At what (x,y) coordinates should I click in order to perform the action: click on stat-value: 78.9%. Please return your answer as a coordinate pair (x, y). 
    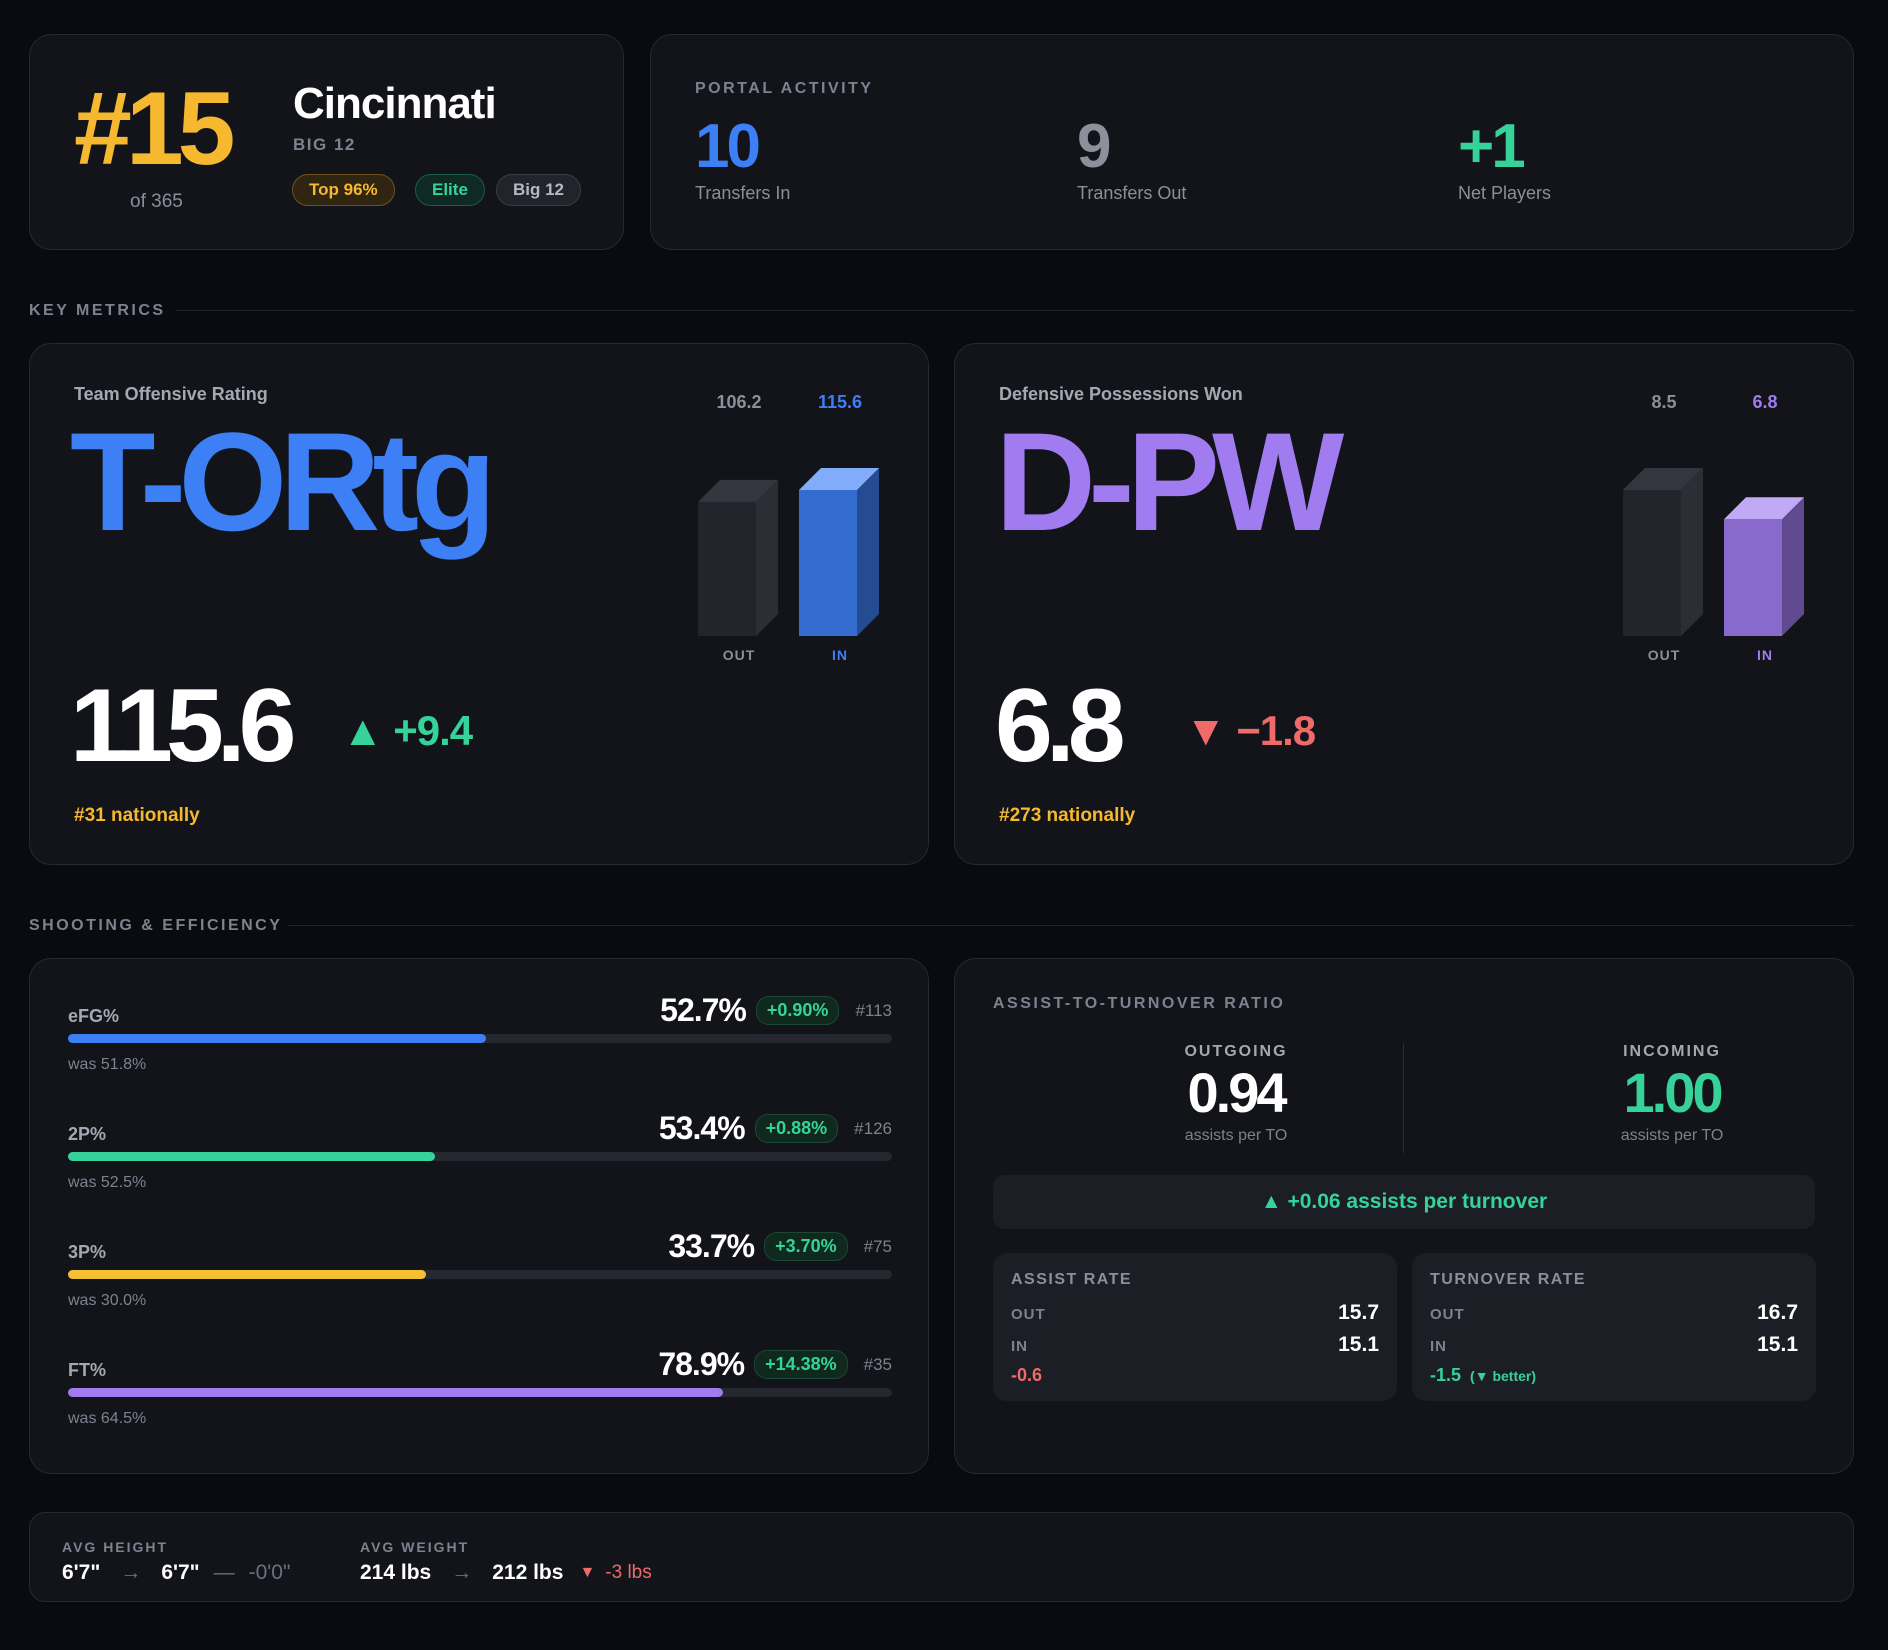
    Looking at the image, I should click on (701, 1364).